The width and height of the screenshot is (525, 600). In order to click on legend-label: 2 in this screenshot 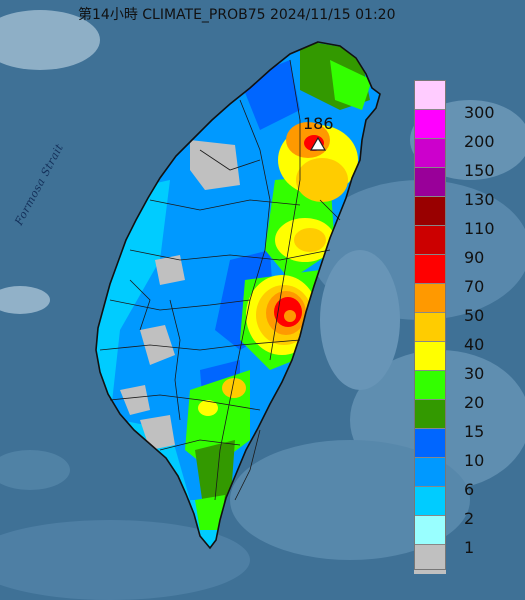, I will do `click(469, 518)`.